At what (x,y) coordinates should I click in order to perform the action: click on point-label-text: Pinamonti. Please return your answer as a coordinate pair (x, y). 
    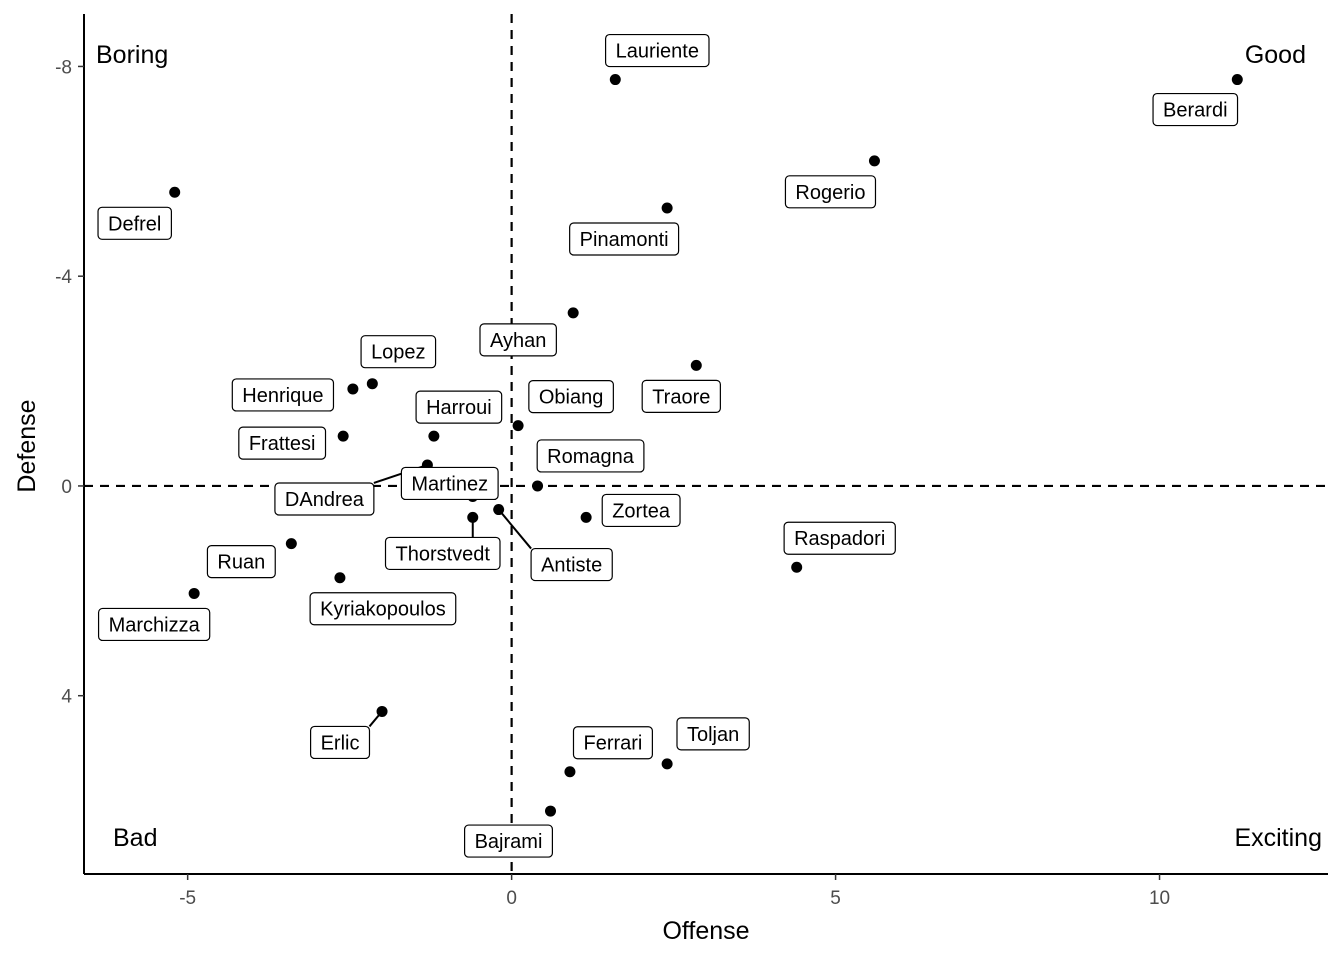
    Looking at the image, I should click on (624, 240).